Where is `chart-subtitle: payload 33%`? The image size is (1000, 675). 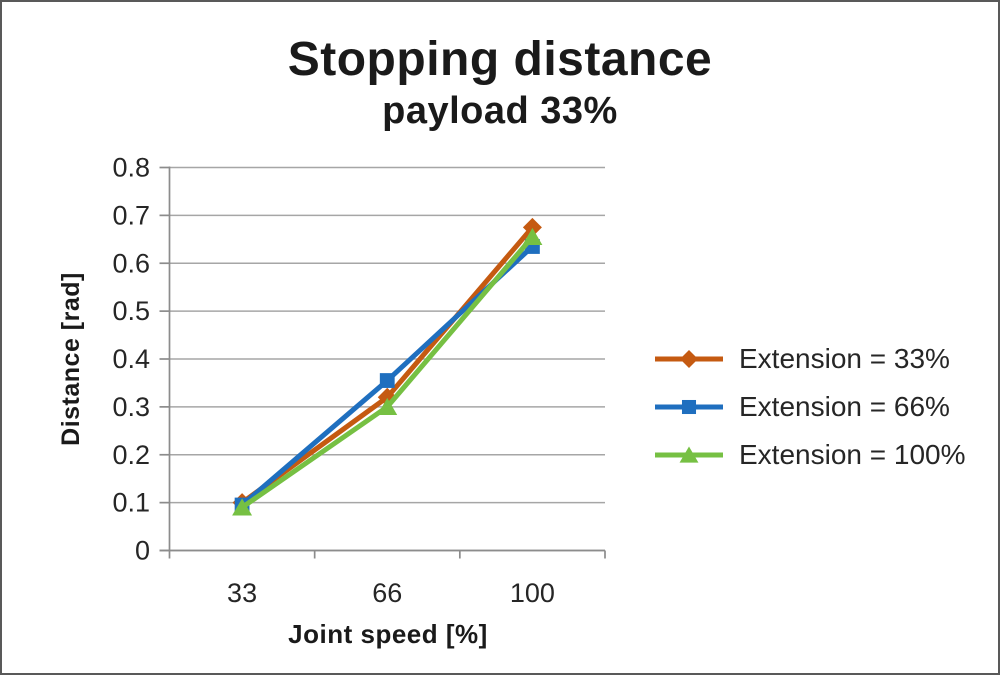 chart-subtitle: payload 33% is located at coordinates (500, 111).